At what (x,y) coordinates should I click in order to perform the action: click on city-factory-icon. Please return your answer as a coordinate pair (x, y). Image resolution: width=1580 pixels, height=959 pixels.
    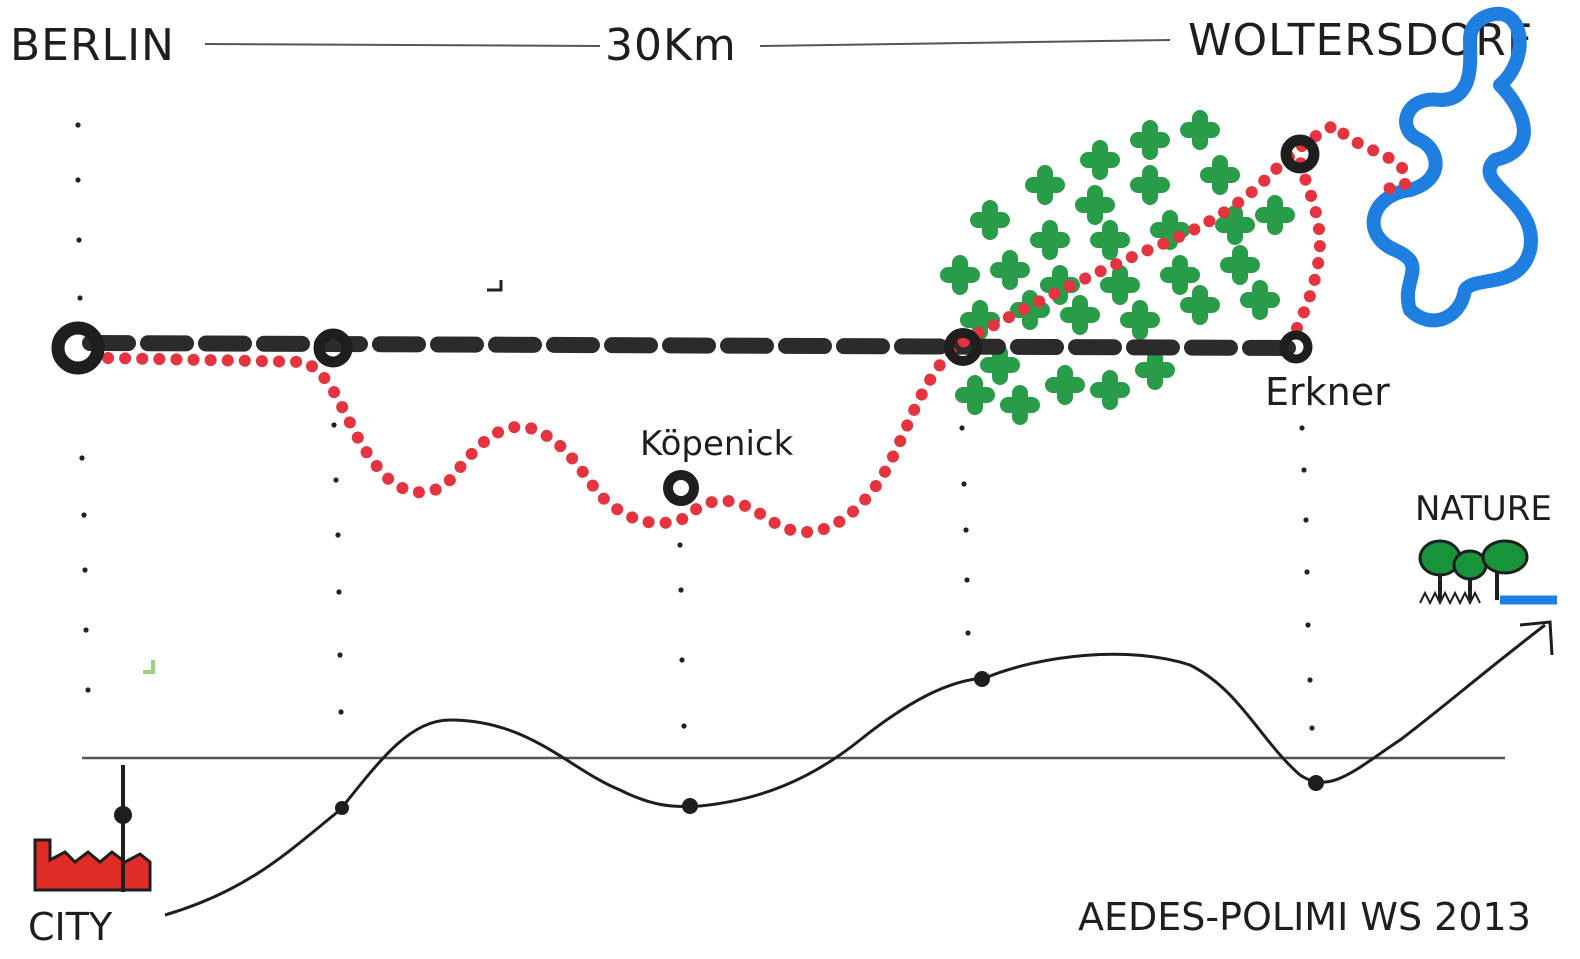
    Looking at the image, I should click on (92, 828).